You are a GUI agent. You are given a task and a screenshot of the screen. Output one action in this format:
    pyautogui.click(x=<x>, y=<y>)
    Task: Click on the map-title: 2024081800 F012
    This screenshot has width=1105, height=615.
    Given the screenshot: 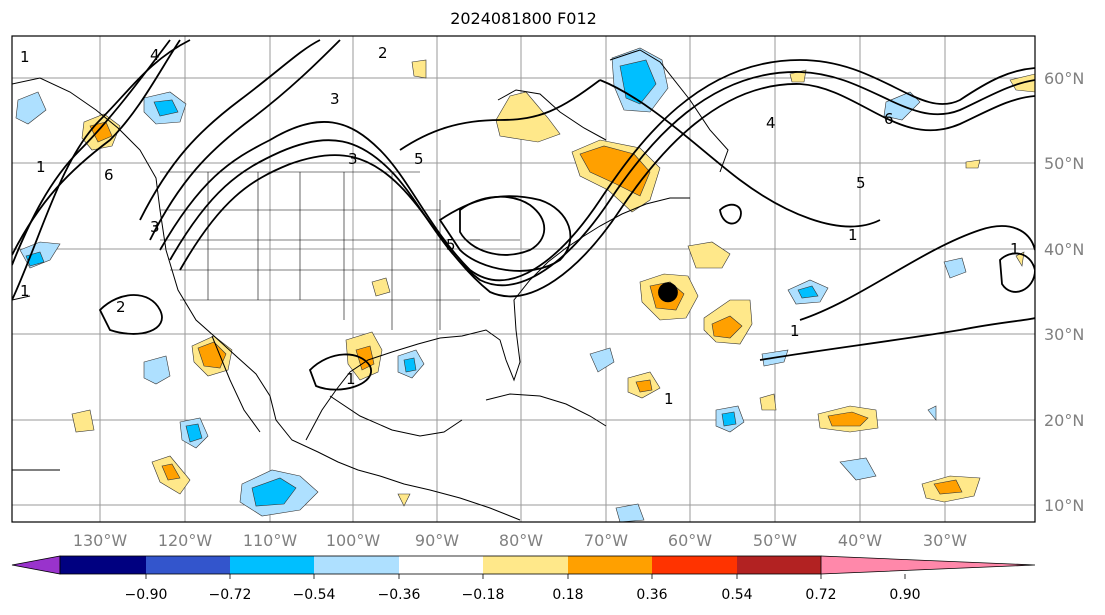 What is the action you would take?
    pyautogui.click(x=523, y=18)
    